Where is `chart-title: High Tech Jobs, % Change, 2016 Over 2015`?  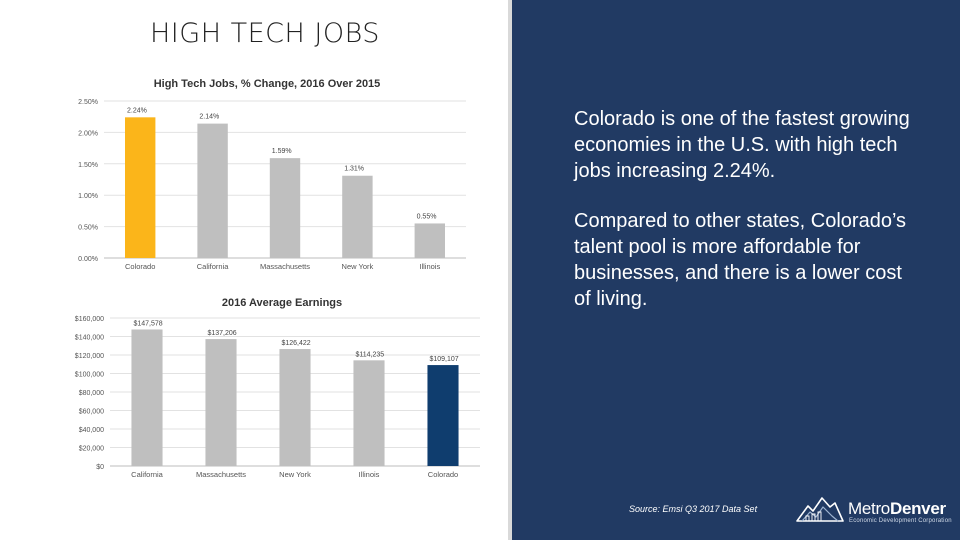 chart-title: High Tech Jobs, % Change, 2016 Over 2015 is located at coordinates (267, 84).